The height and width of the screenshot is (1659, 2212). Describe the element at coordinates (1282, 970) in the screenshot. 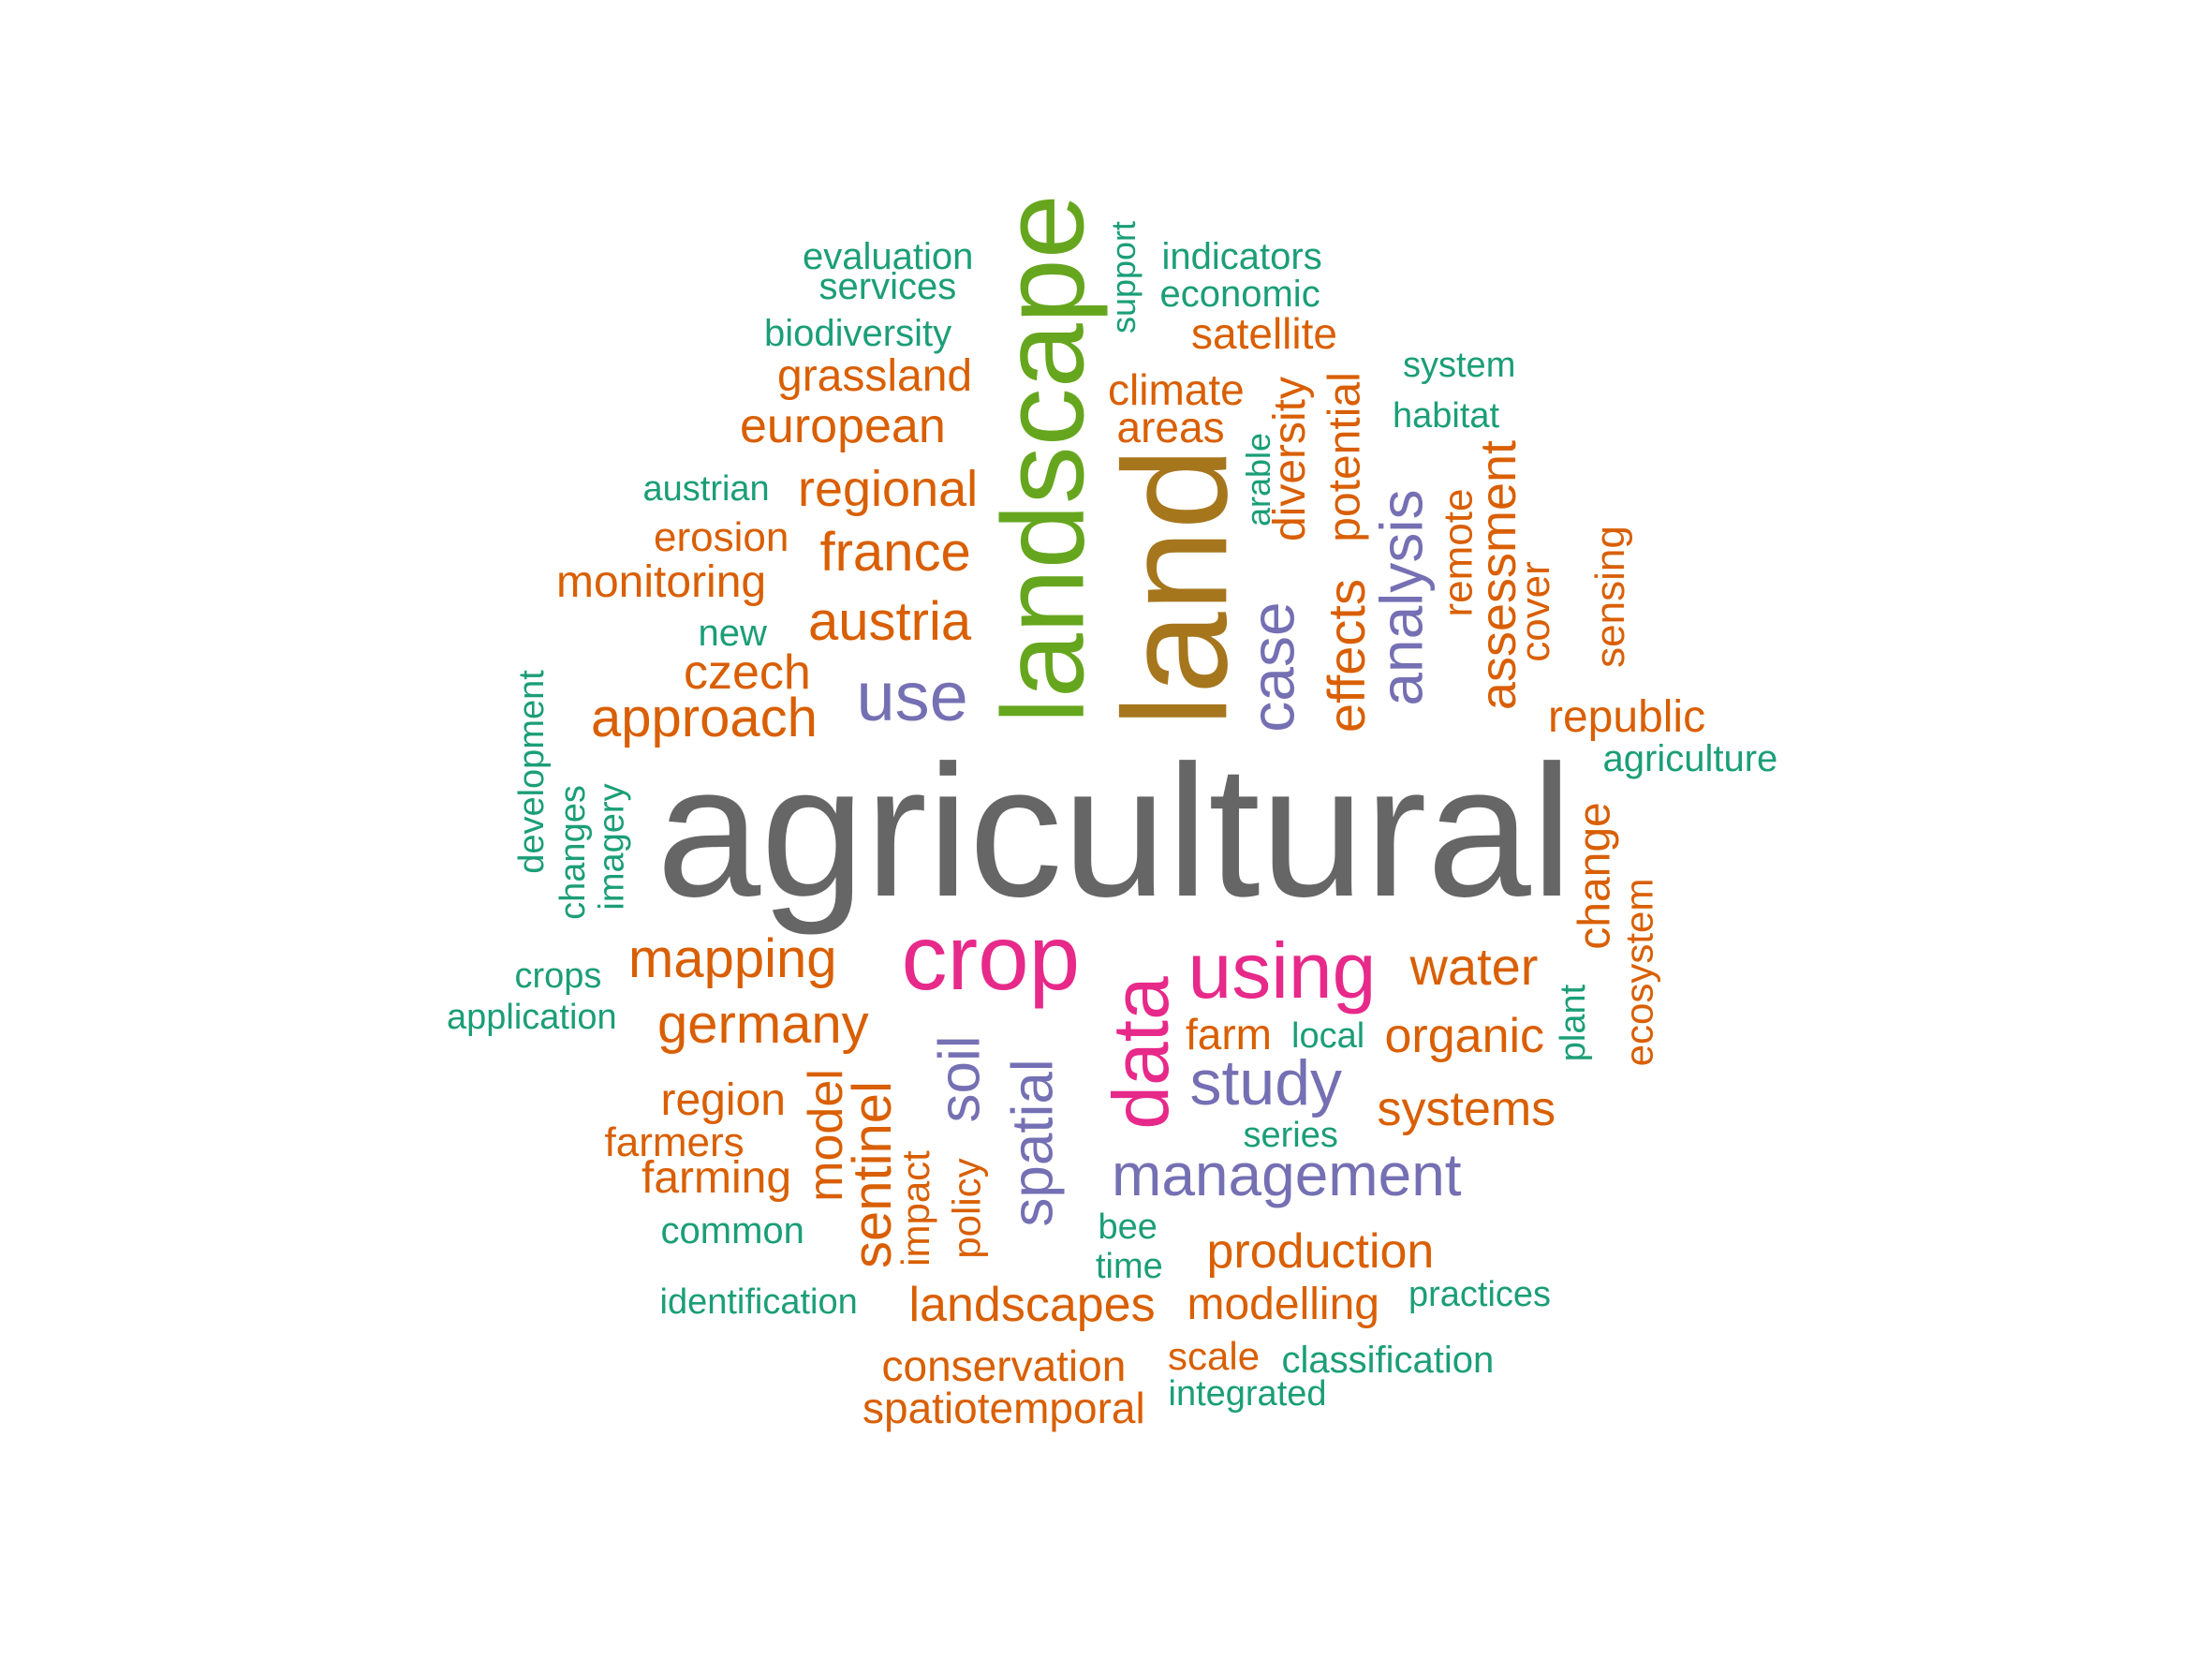

I see `word-using: using` at that location.